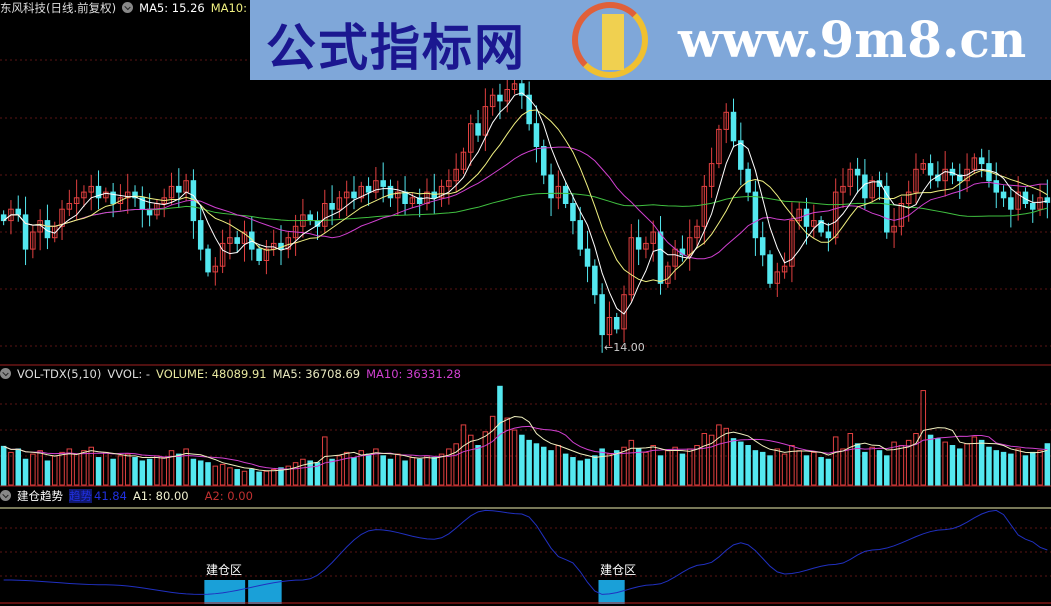  What do you see at coordinates (852, 39) in the screenshot?
I see `watermark-url-text: www.9m8.cn` at bounding box center [852, 39].